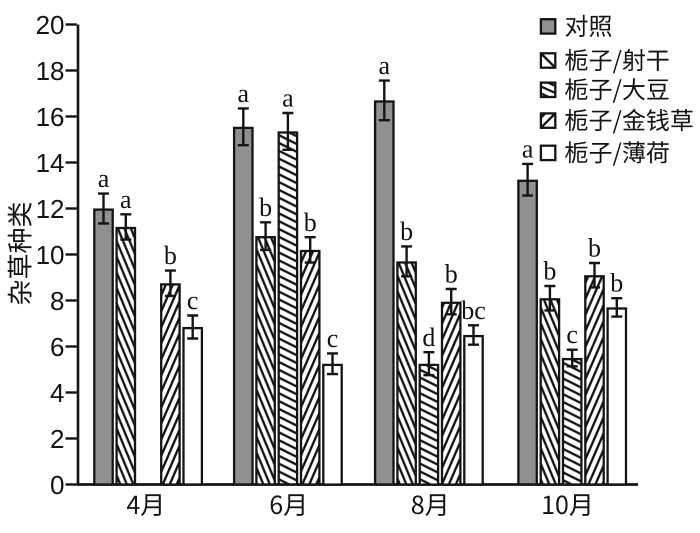  I want to click on svg-text: bc, so click(473, 310).